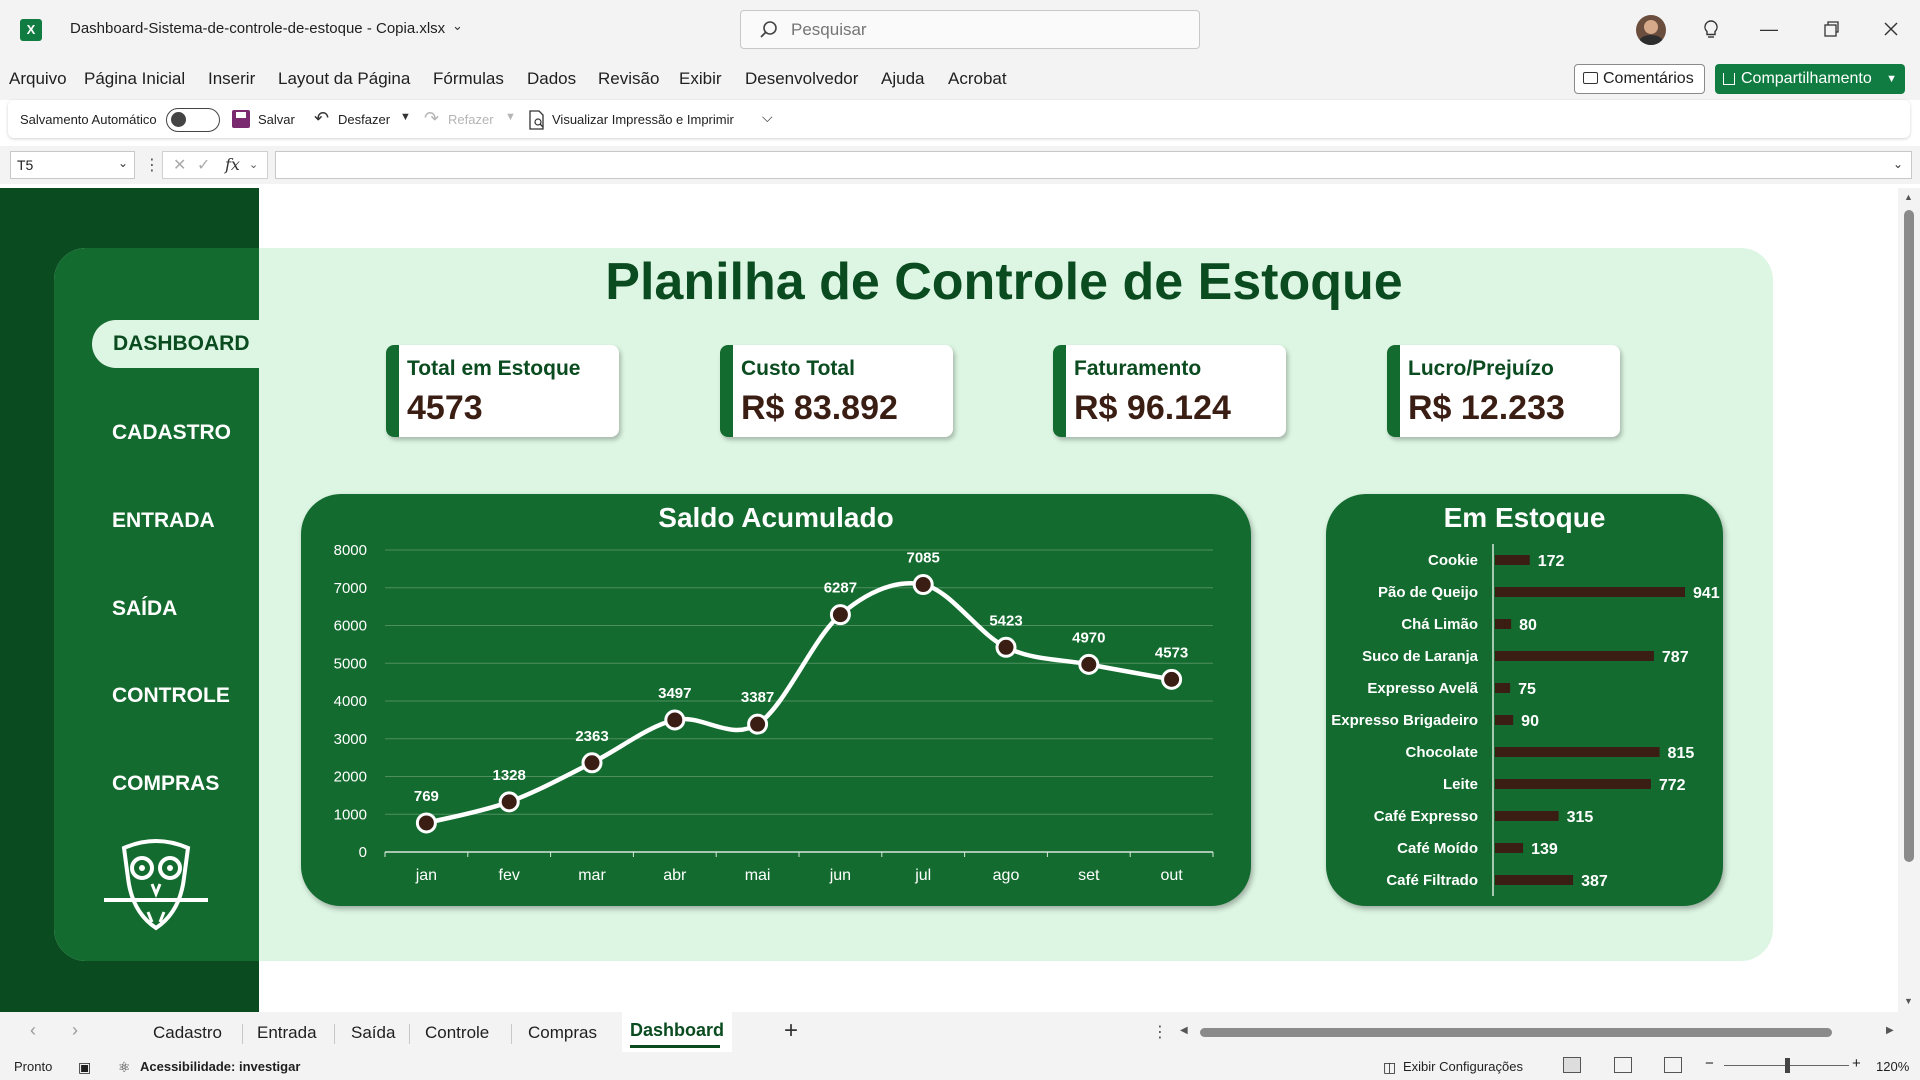 This screenshot has width=1920, height=1080. What do you see at coordinates (1184, 1030) in the screenshot?
I see `scroll-left-icon: ◀` at bounding box center [1184, 1030].